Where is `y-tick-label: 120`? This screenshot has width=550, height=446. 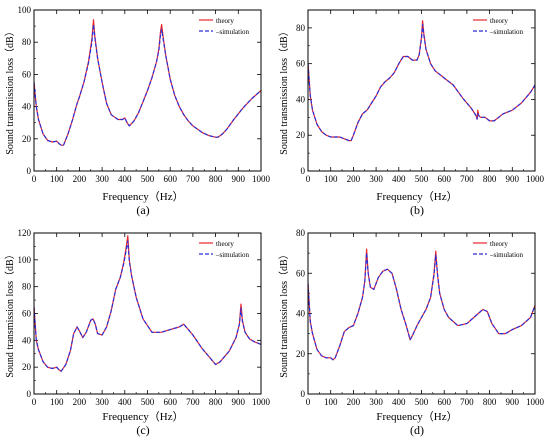 y-tick-label: 120 is located at coordinates (25, 233).